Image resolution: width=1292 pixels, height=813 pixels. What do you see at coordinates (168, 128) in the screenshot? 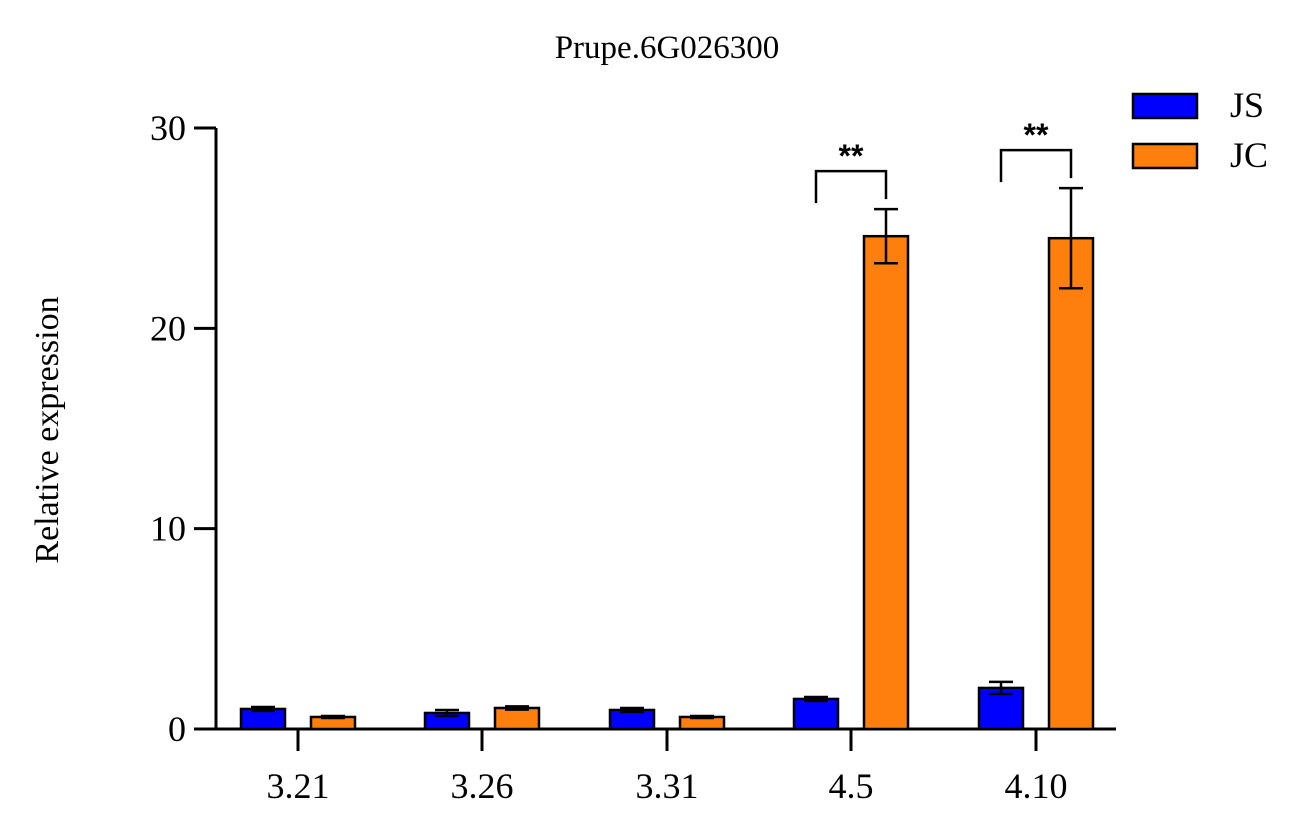
I see `y-tick-label: 30` at bounding box center [168, 128].